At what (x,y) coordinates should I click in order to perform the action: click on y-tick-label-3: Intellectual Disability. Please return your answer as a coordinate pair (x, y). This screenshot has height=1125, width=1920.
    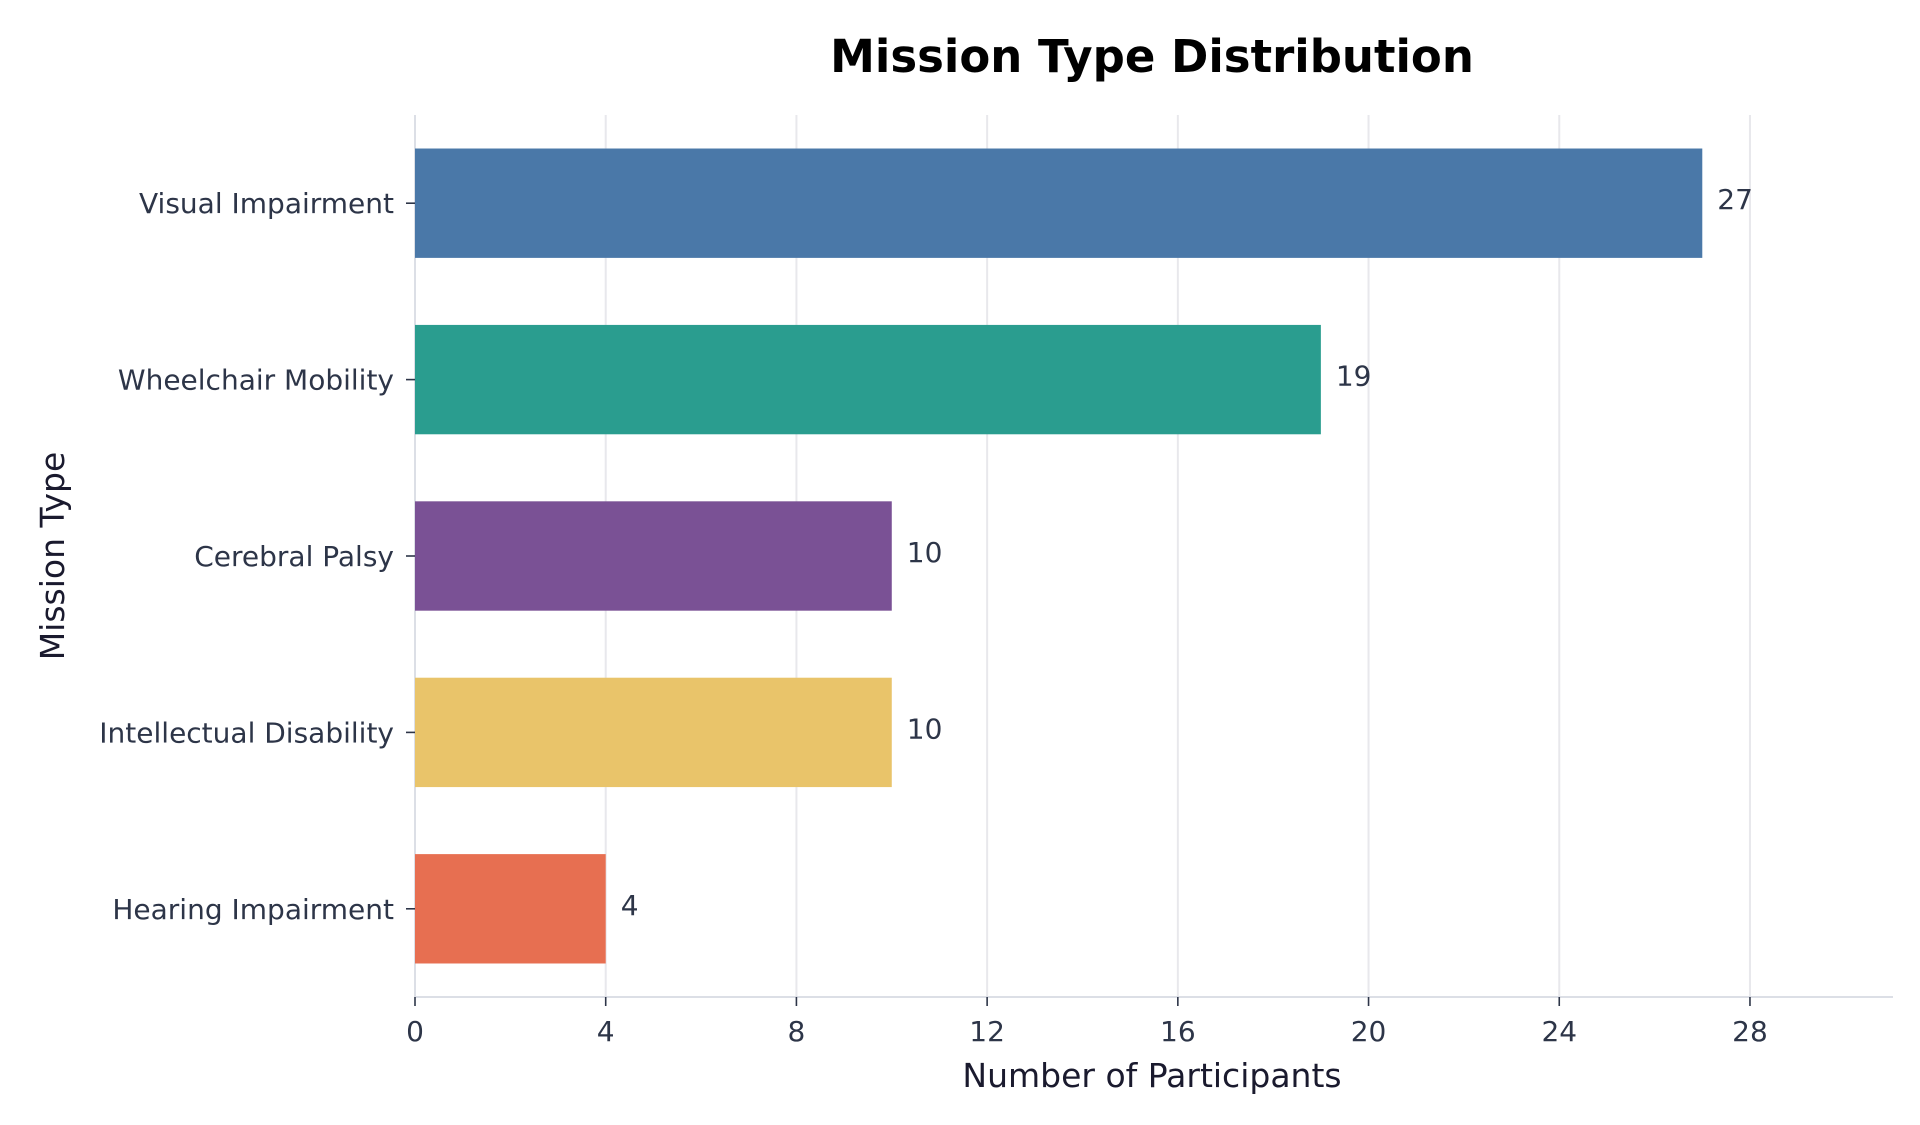
    Looking at the image, I should click on (246, 732).